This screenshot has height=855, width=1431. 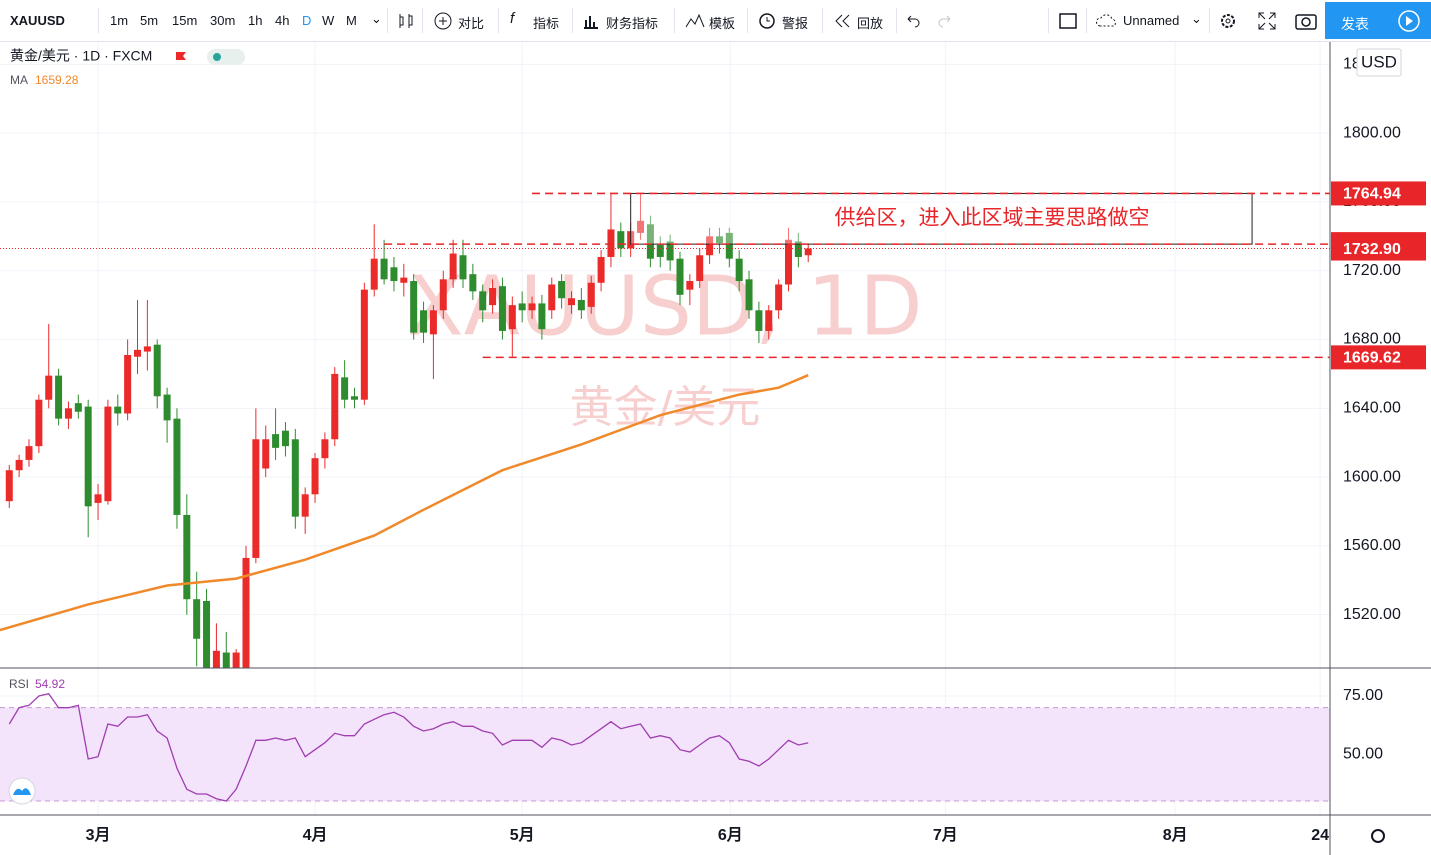 I want to click on replay: 回放, so click(x=870, y=23).